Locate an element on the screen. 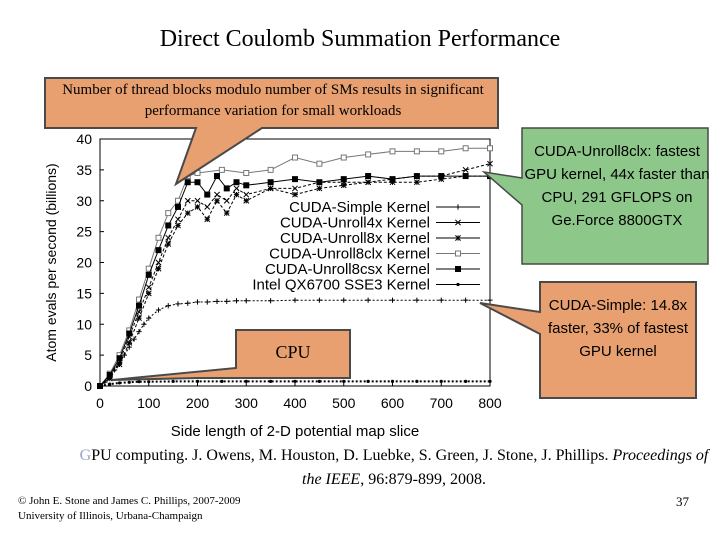 The width and height of the screenshot is (720, 540). y-tick-label: 20 is located at coordinates (84, 263).